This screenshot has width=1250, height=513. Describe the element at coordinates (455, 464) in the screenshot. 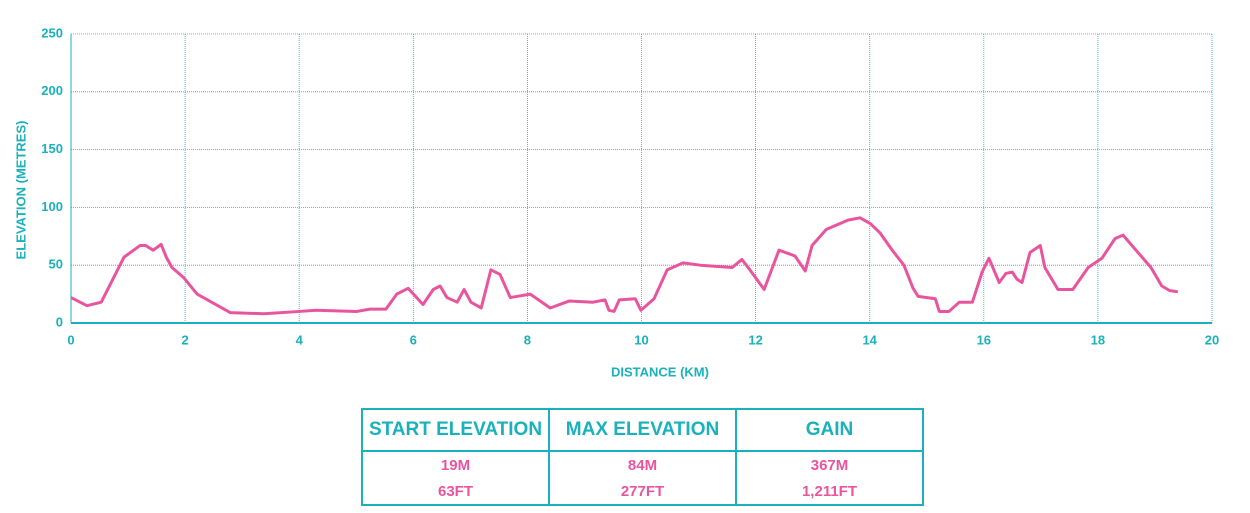

I see `cell: 19M` at that location.